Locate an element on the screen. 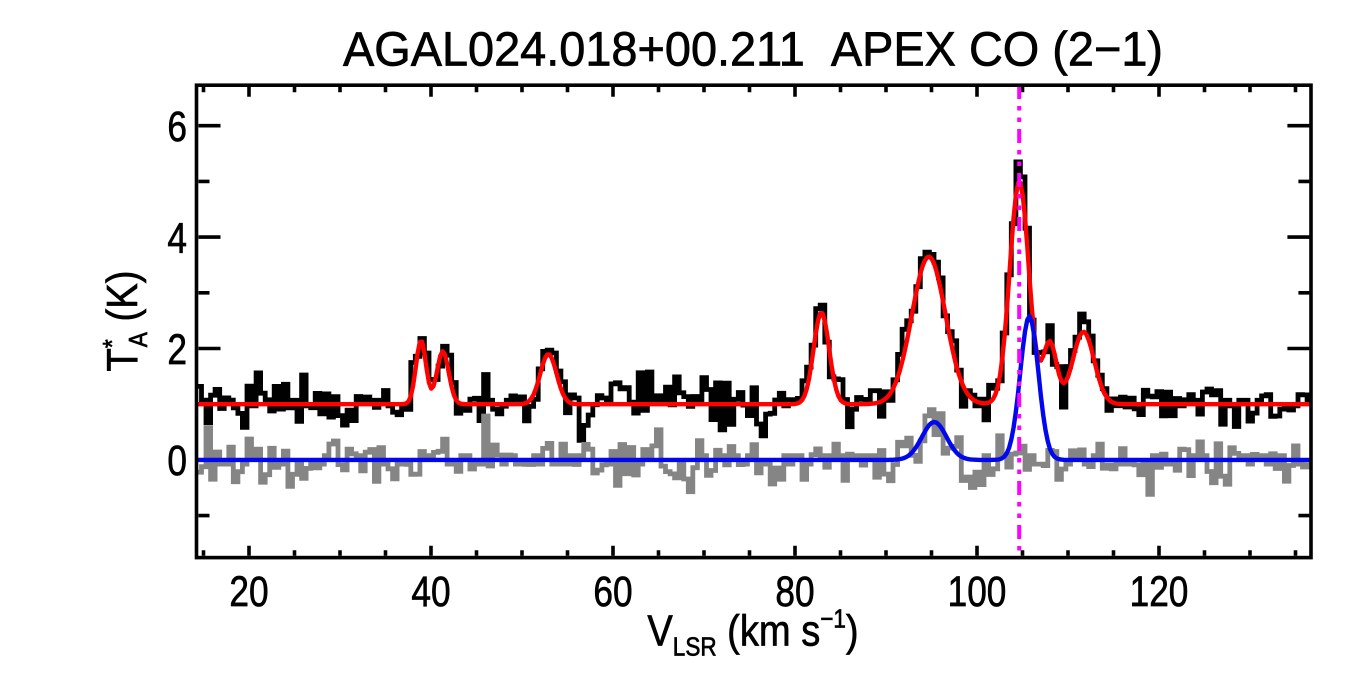  svg-text: 6 is located at coordinates (177, 127).